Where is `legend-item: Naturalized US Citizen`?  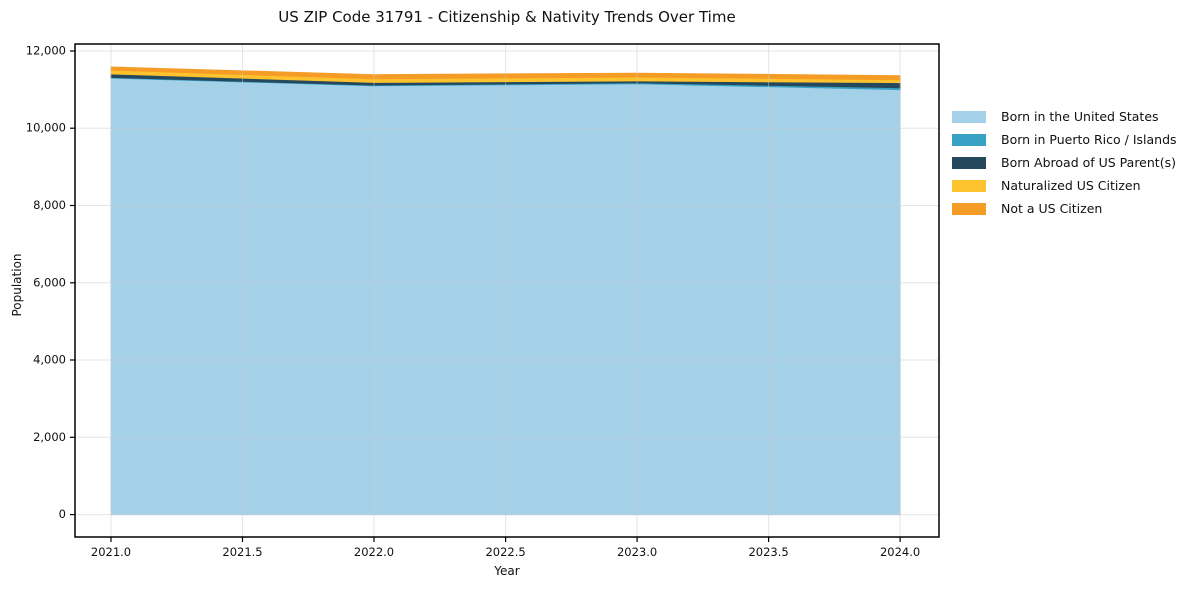 legend-item: Naturalized US Citizen is located at coordinates (1064, 185).